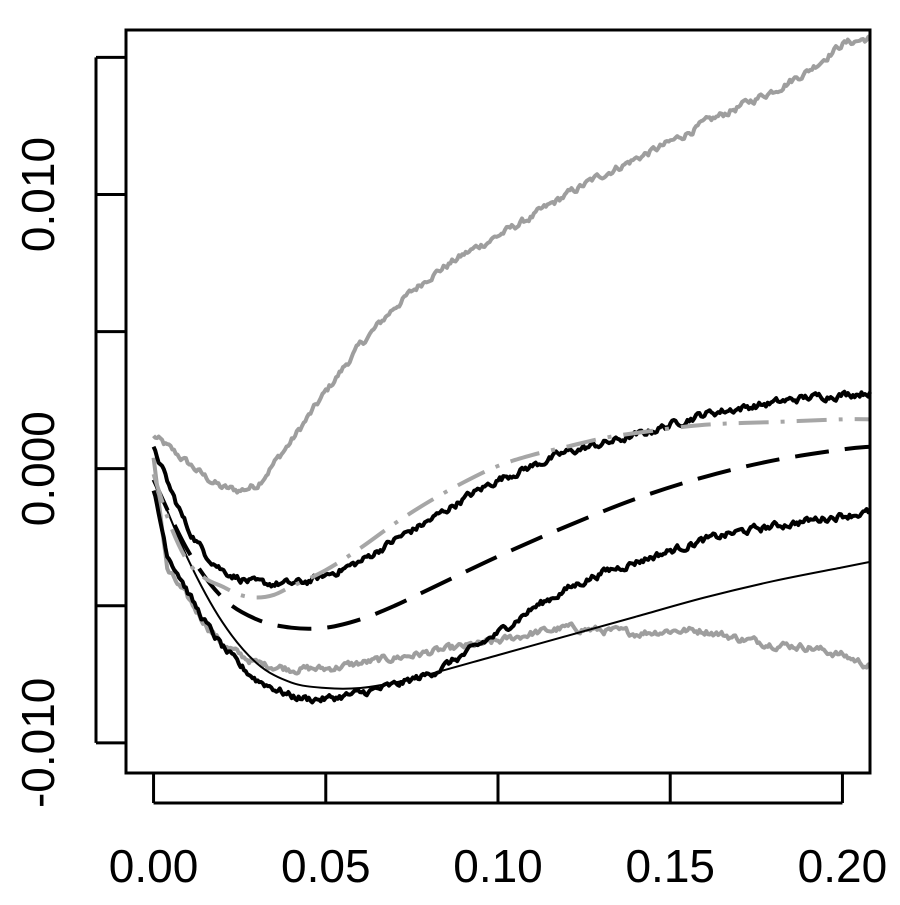 The image size is (900, 905). Describe the element at coordinates (843, 866) in the screenshot. I see `x-tick-label: 0.20` at that location.